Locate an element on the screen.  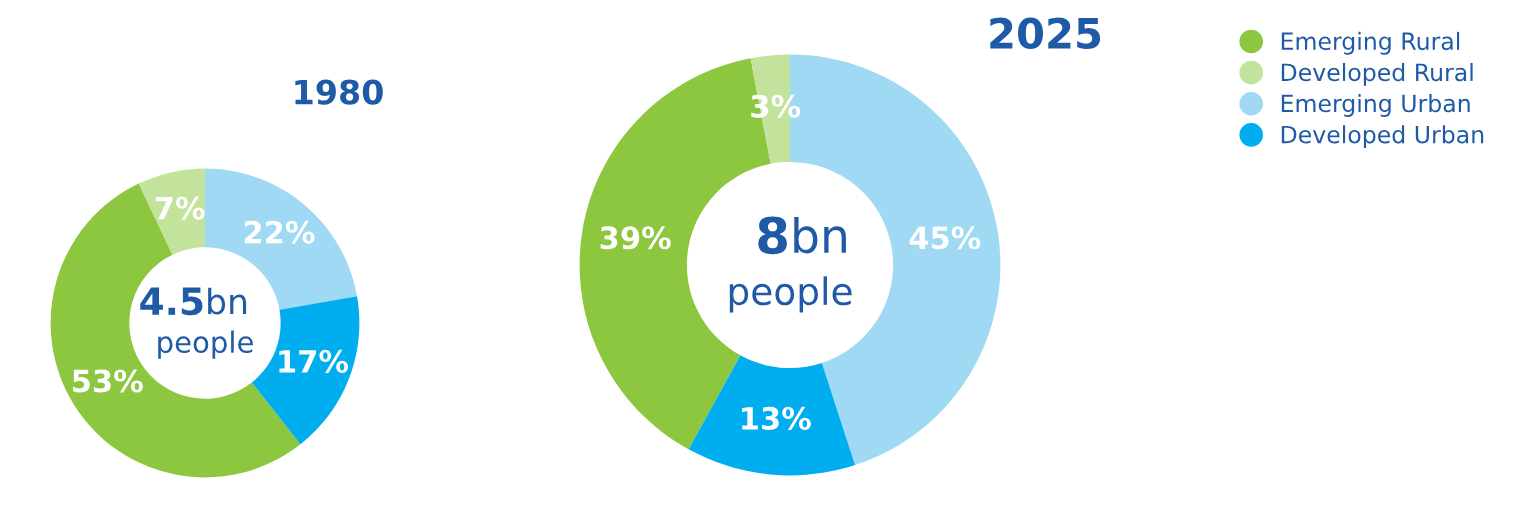
legend-label: Developed Urban is located at coordinates (1382, 137).